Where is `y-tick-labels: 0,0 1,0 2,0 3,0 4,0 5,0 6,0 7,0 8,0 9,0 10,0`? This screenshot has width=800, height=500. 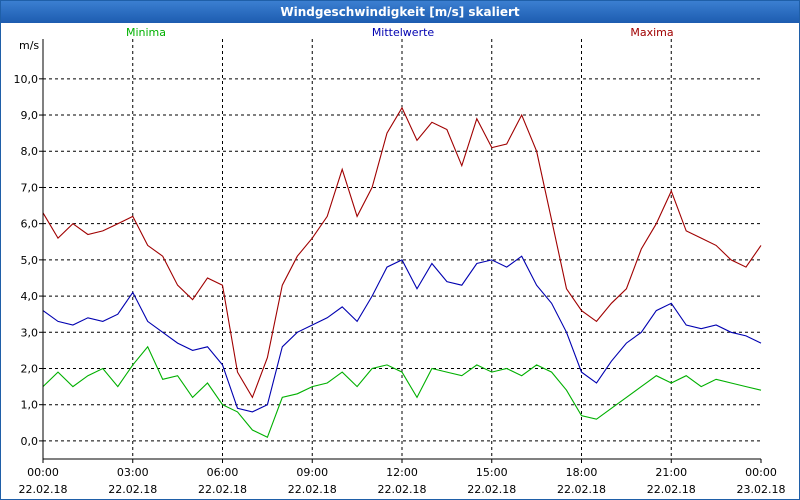 y-tick-labels: 0,0 1,0 2,0 3,0 4,0 5,0 6,0 7,0 8,0 9,0 10,0 is located at coordinates (28, 260).